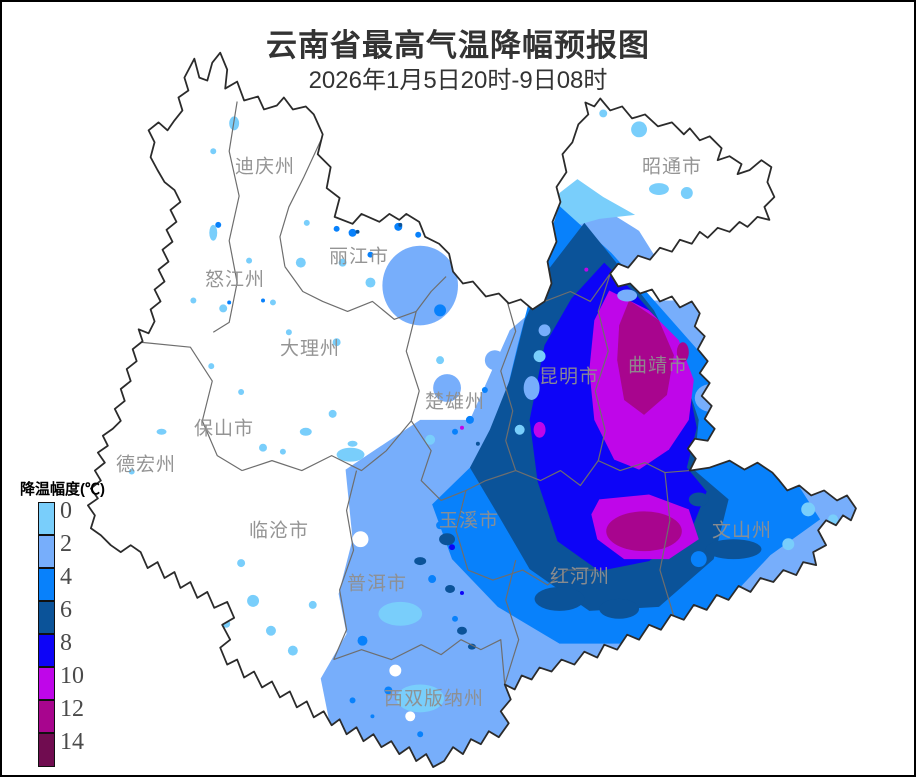  I want to click on region-label-diqing: 迪庆州, so click(265, 167).